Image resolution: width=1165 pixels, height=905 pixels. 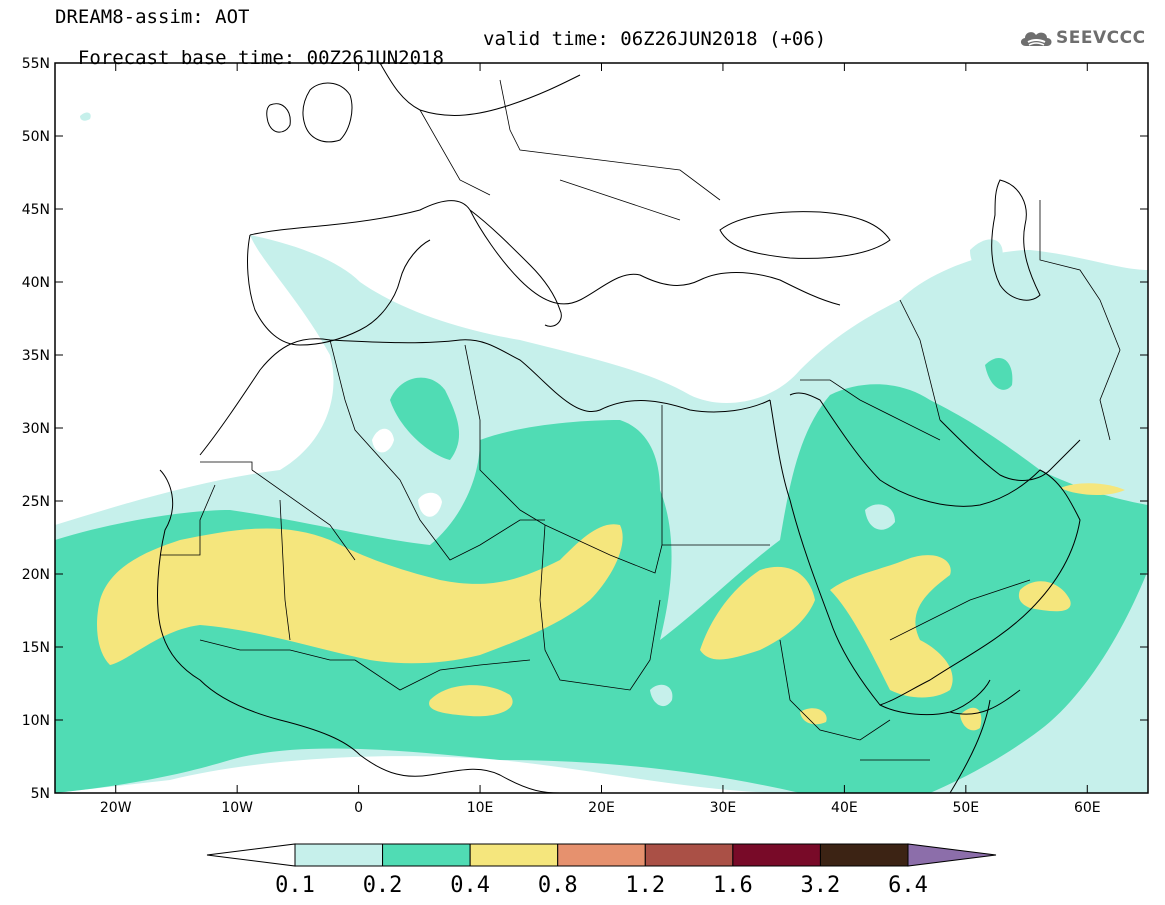 What do you see at coordinates (645, 885) in the screenshot?
I see `colorbar-label: 1.2` at bounding box center [645, 885].